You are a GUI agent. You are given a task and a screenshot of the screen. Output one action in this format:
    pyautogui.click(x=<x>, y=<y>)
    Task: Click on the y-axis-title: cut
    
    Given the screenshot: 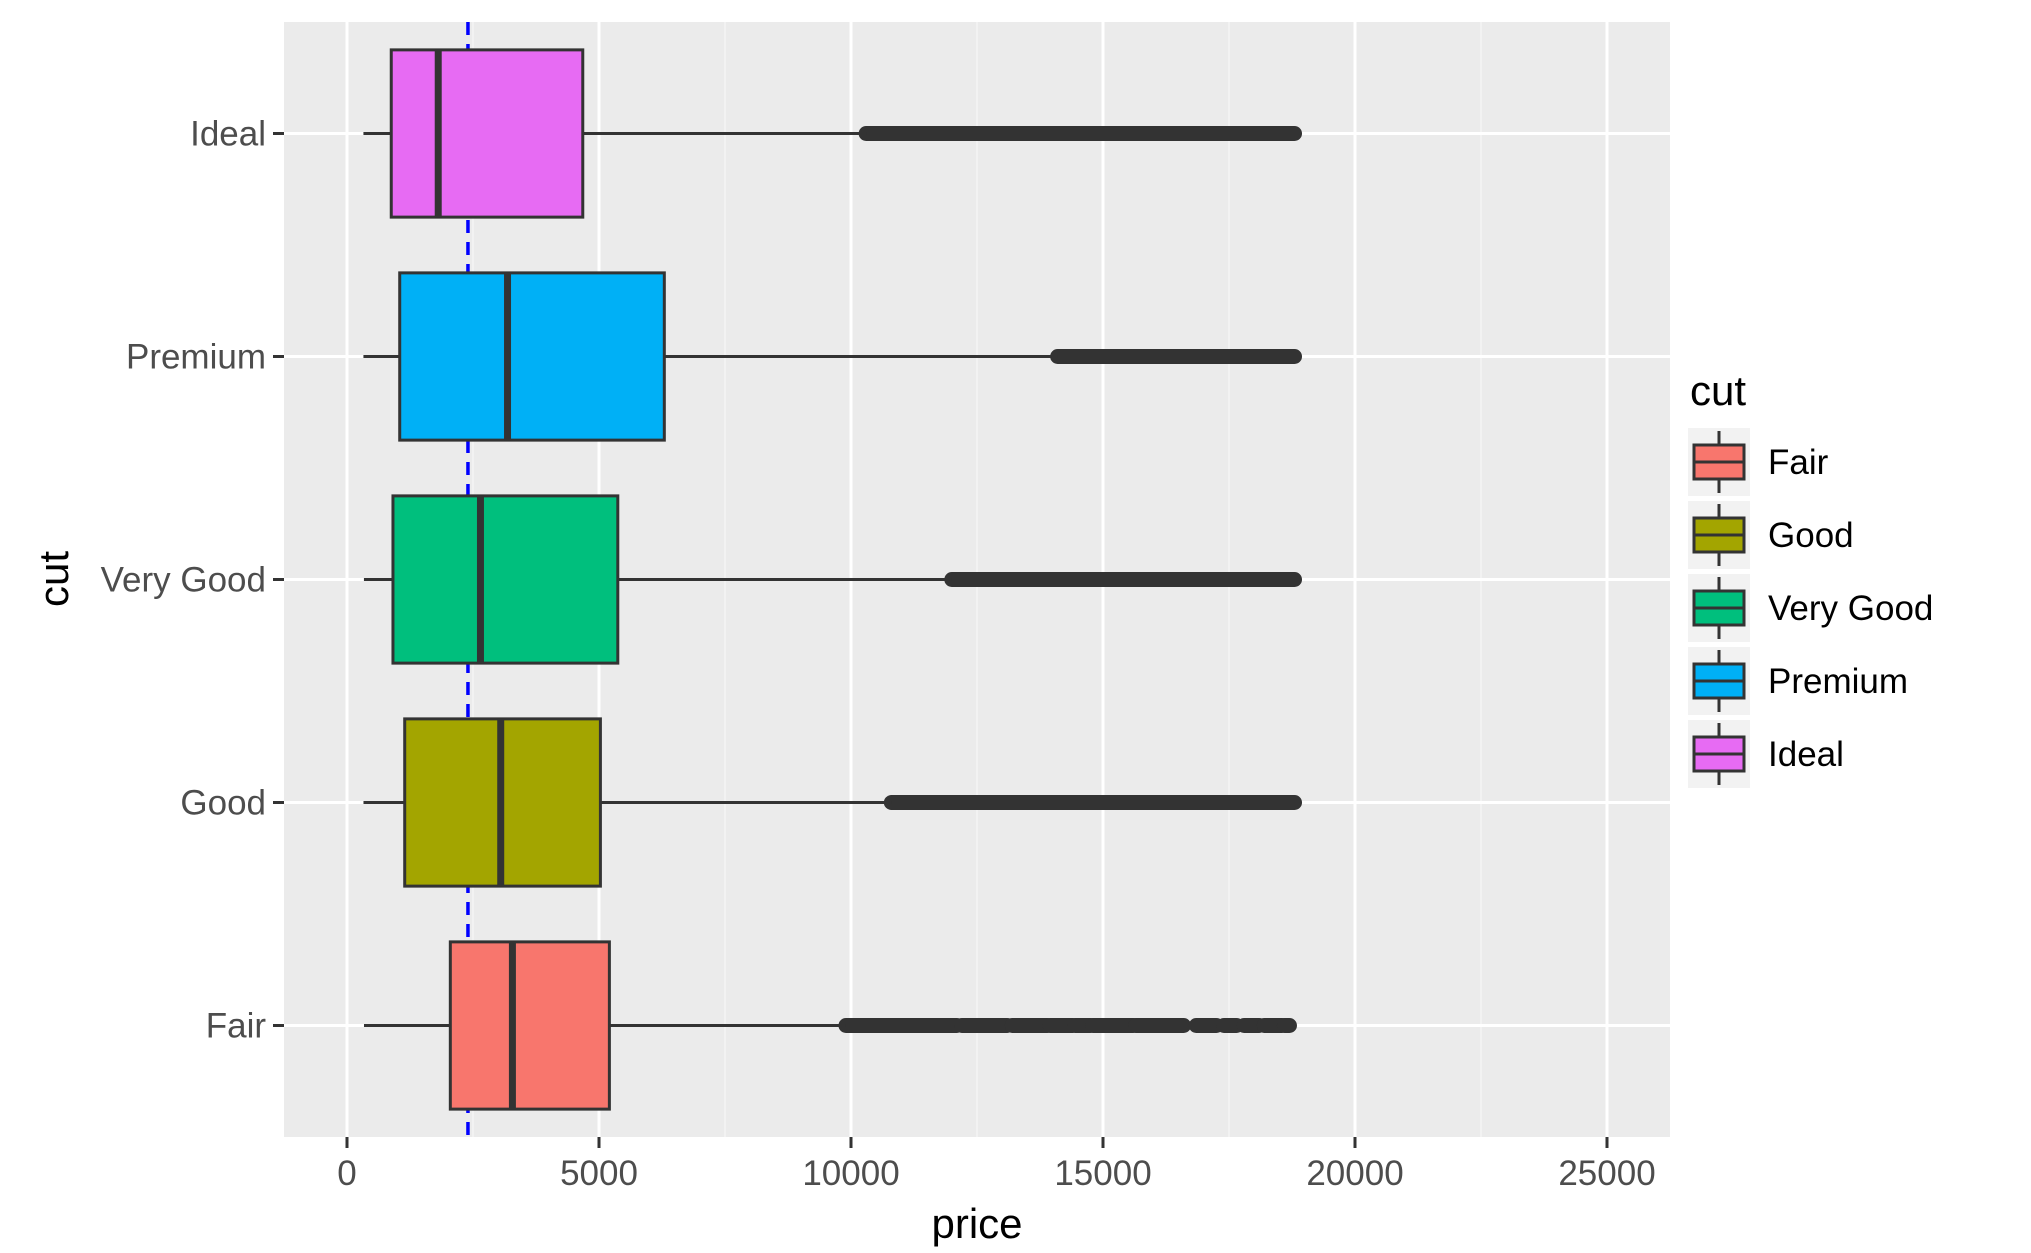 What is the action you would take?
    pyautogui.click(x=53, y=579)
    